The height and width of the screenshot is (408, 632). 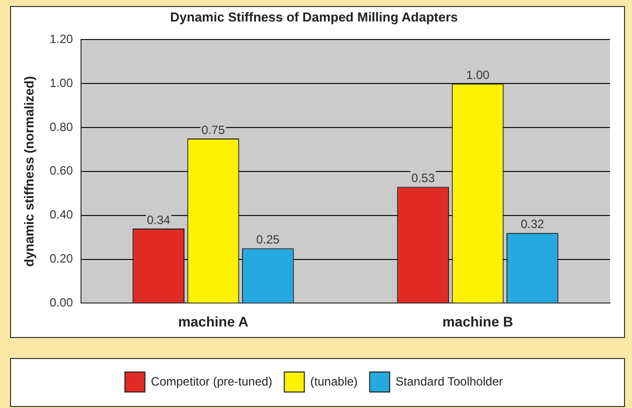 I want to click on data-label: 0.34, so click(x=158, y=219).